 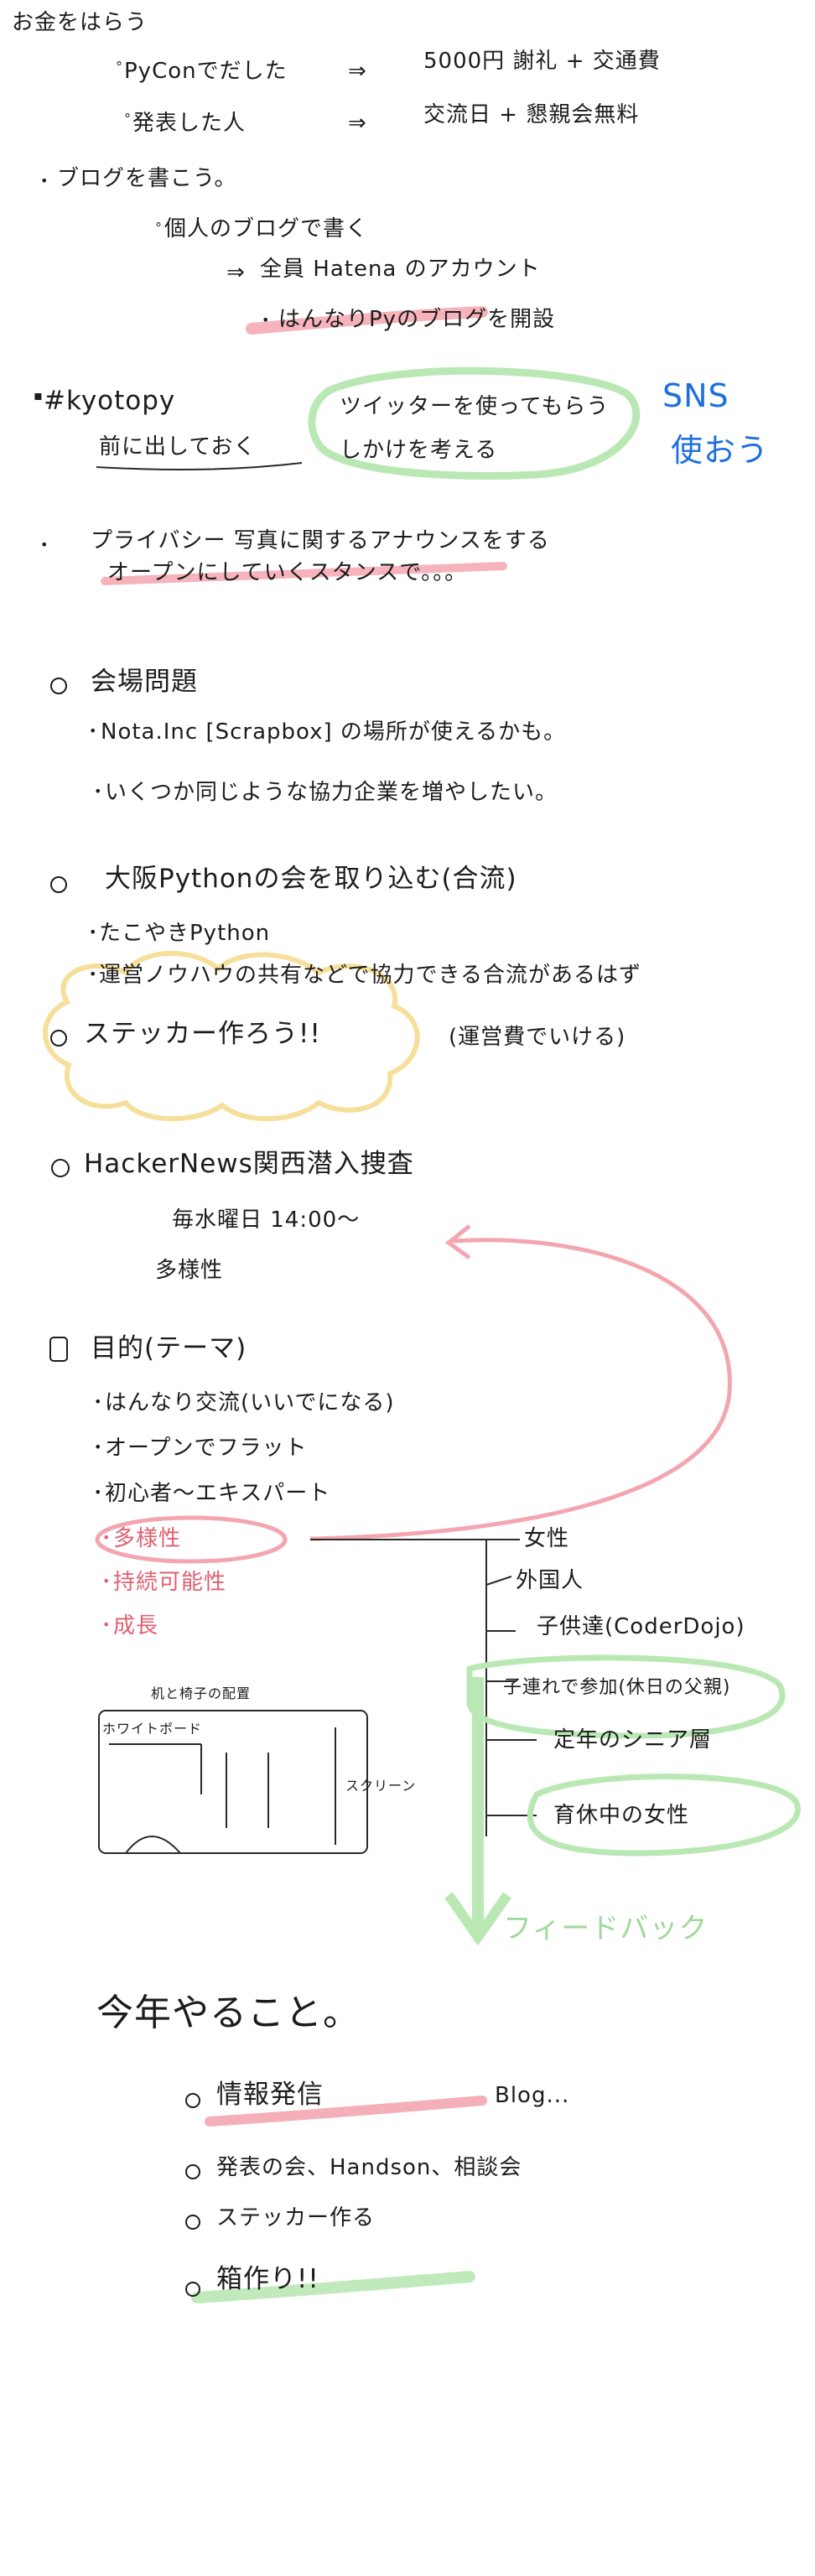 I want to click on note-purpose: 目的(テーマ), so click(x=169, y=1348).